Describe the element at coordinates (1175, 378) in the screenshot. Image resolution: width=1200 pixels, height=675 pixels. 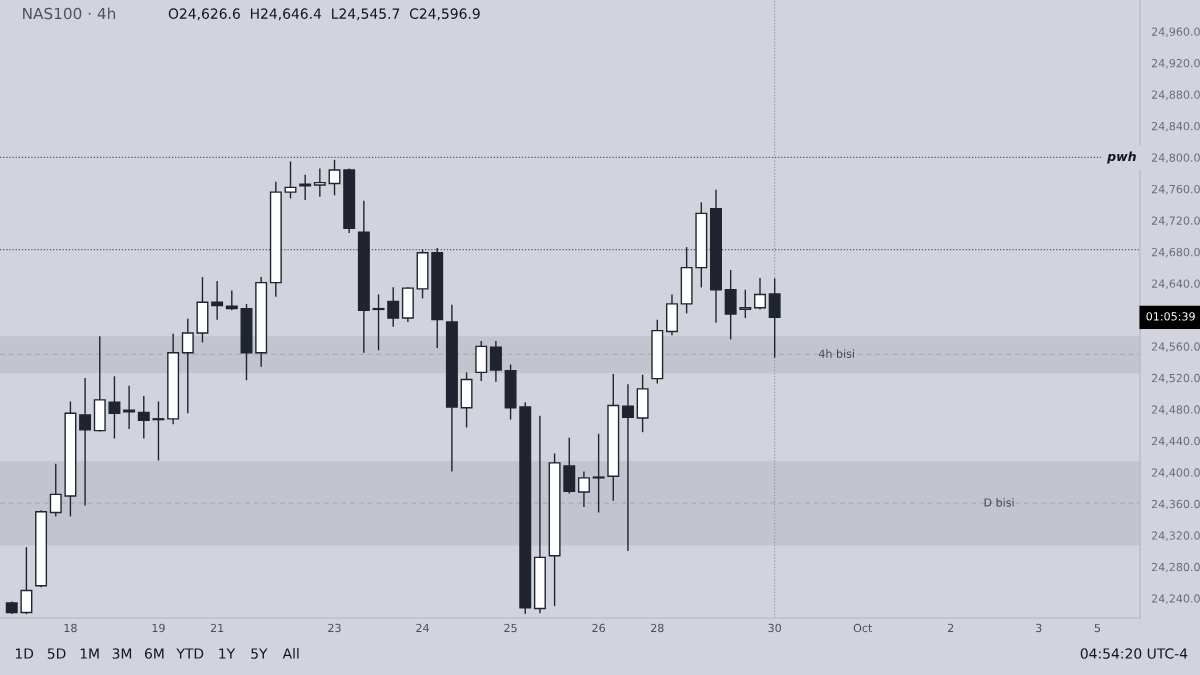
I see `y-tick-label: 24,520.0` at that location.